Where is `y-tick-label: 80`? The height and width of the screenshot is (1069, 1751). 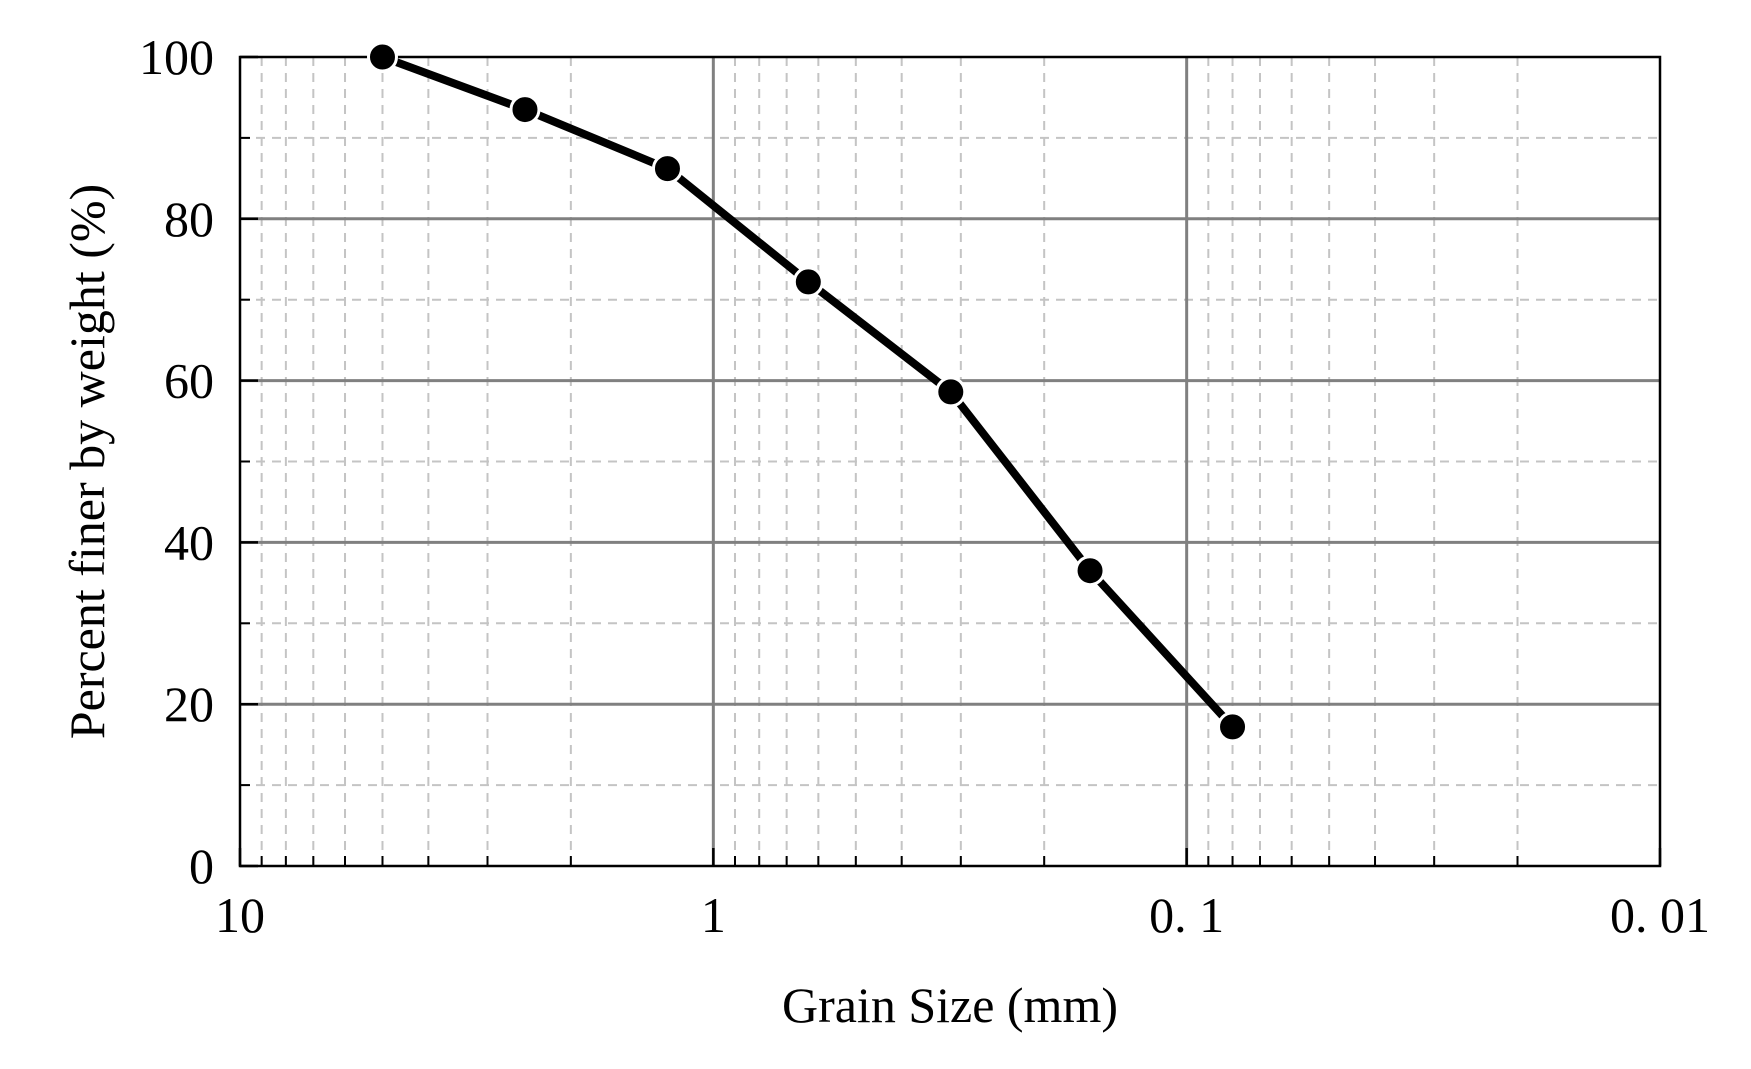 y-tick-label: 80 is located at coordinates (189, 219).